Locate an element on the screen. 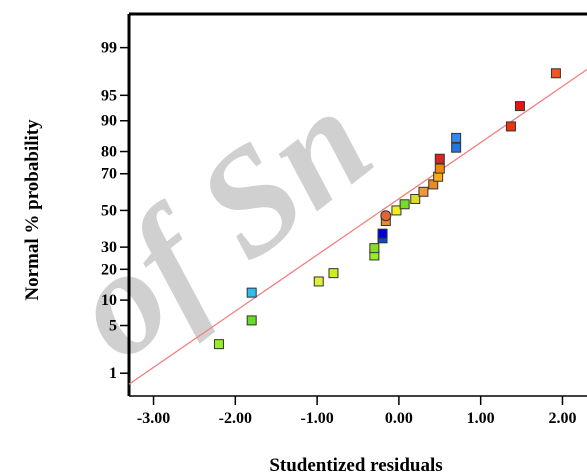 Image resolution: width=587 pixels, height=475 pixels. x-tick-label: 0.00 is located at coordinates (399, 418).